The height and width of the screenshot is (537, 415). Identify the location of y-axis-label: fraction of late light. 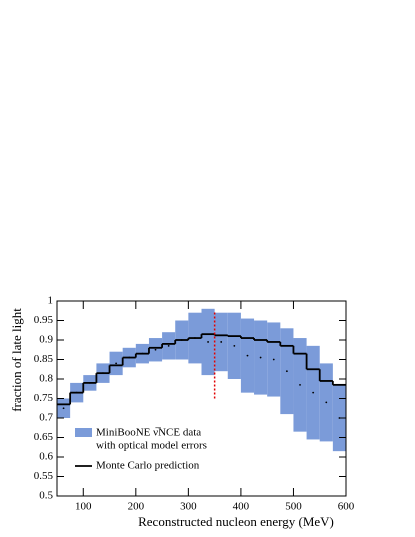
(16, 360).